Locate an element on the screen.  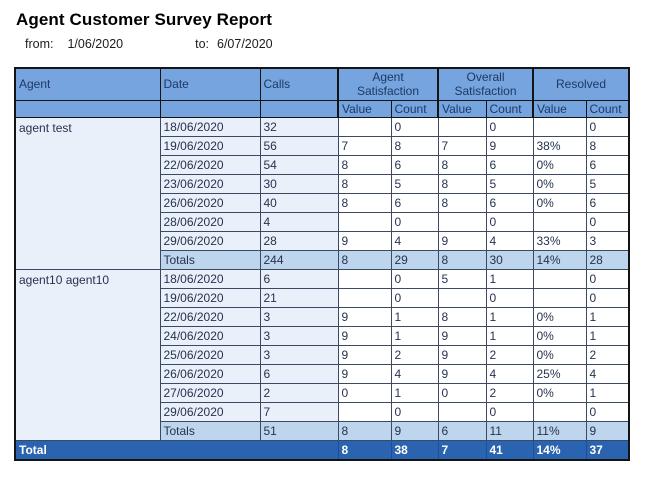
grand-total-value-cell: 37 is located at coordinates (607, 449).